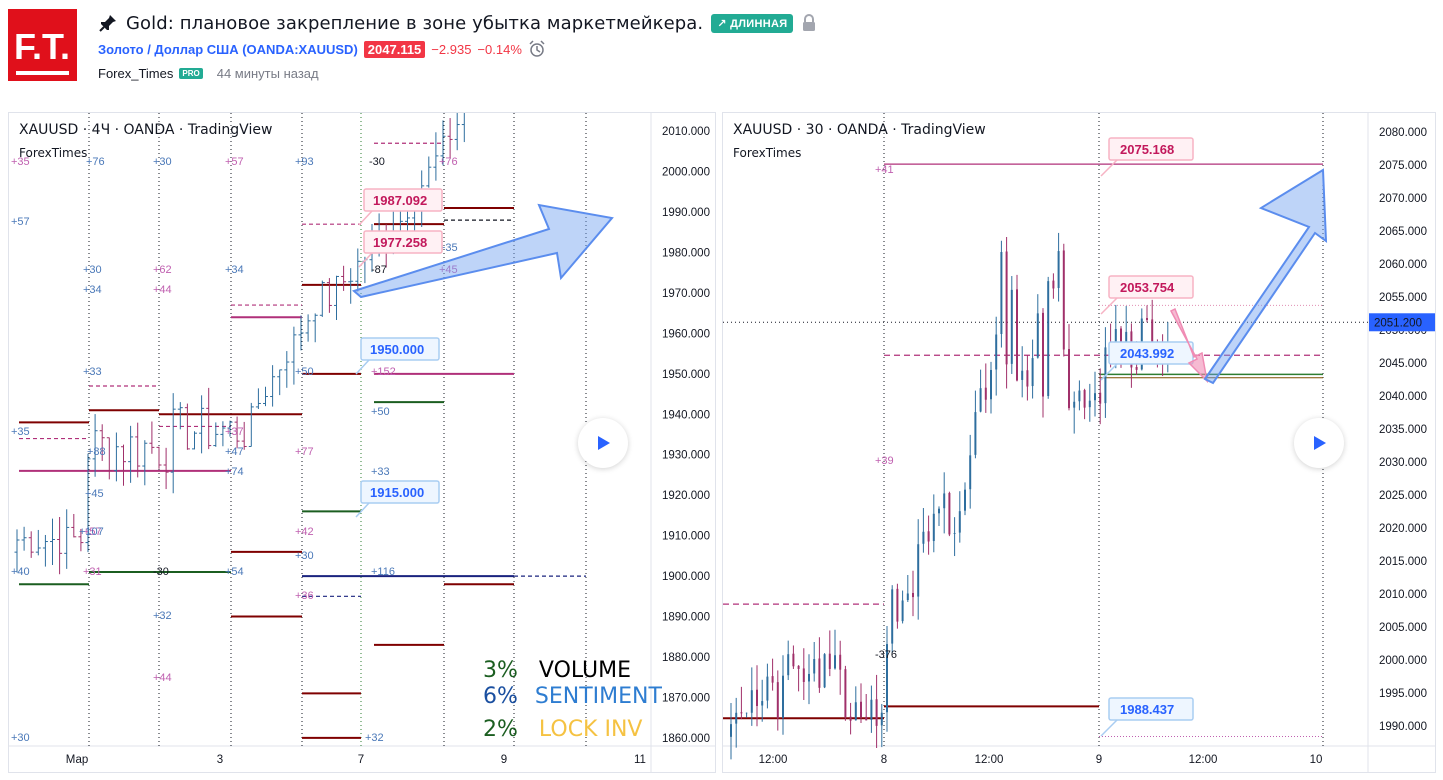 The width and height of the screenshot is (1443, 780). What do you see at coordinates (500, 670) in the screenshot?
I see `stat-value: 3%` at bounding box center [500, 670].